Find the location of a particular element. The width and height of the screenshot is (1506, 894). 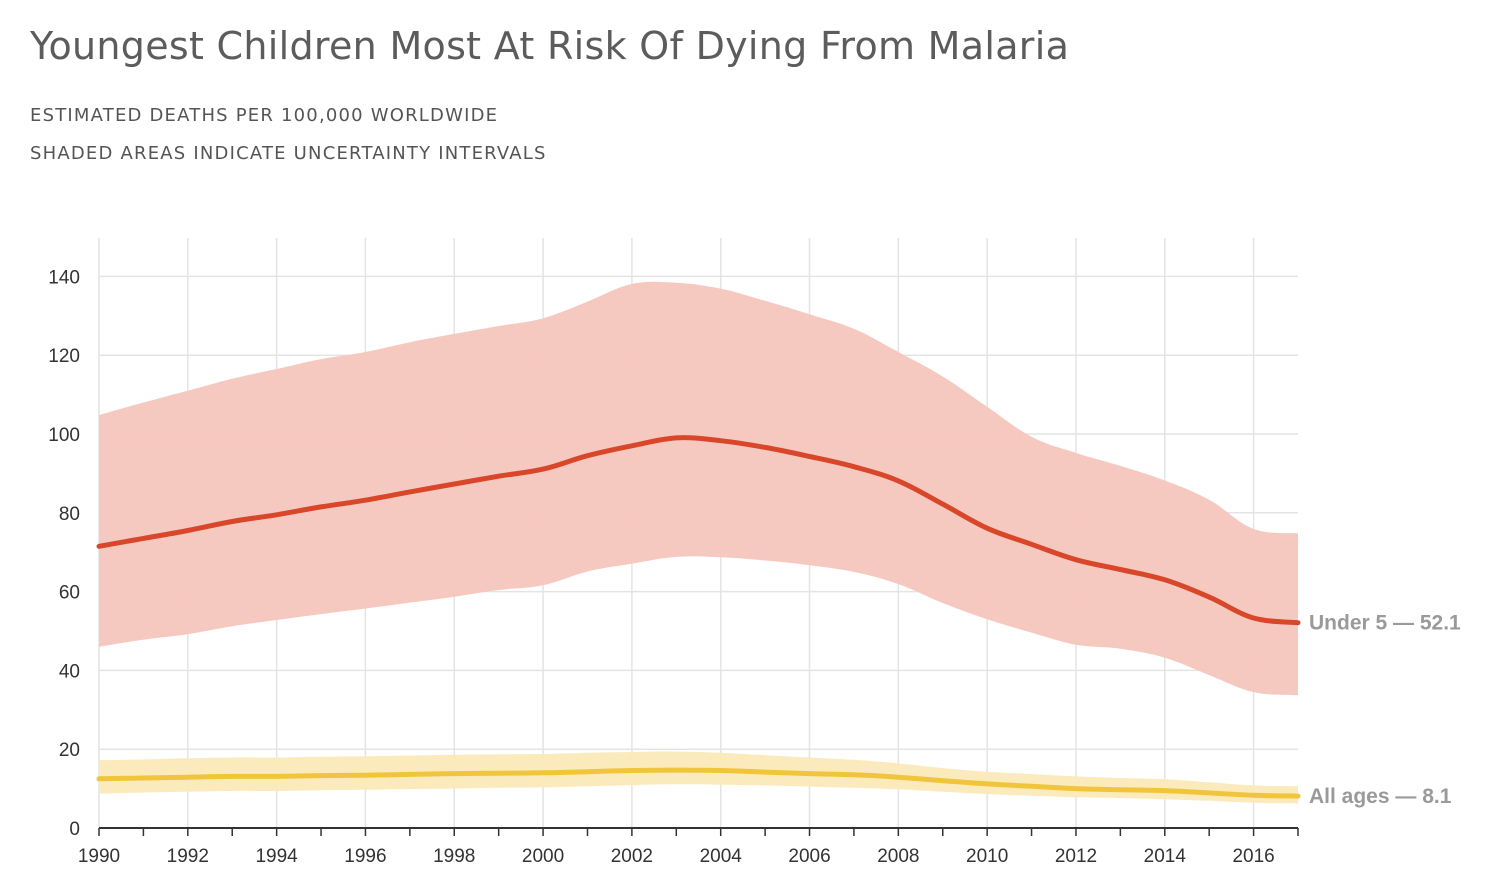

chart-subtitle-units: ESTIMATED DEATHS PER 100,000 WORLDWIDE is located at coordinates (264, 115).